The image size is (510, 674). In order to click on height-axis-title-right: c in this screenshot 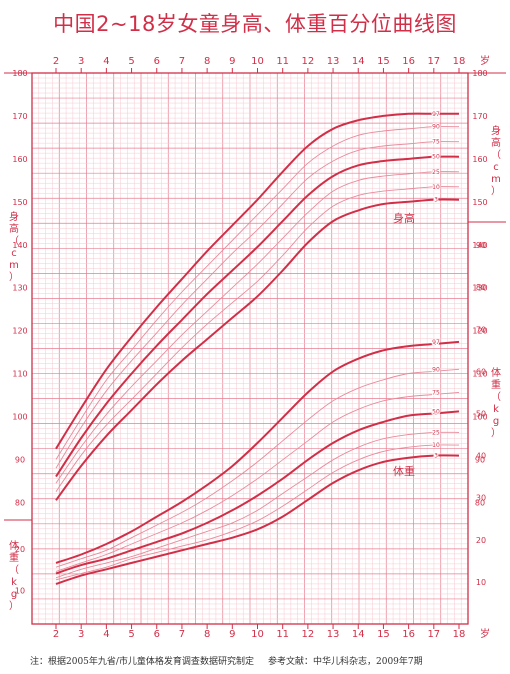, I will do `click(496, 167)`.